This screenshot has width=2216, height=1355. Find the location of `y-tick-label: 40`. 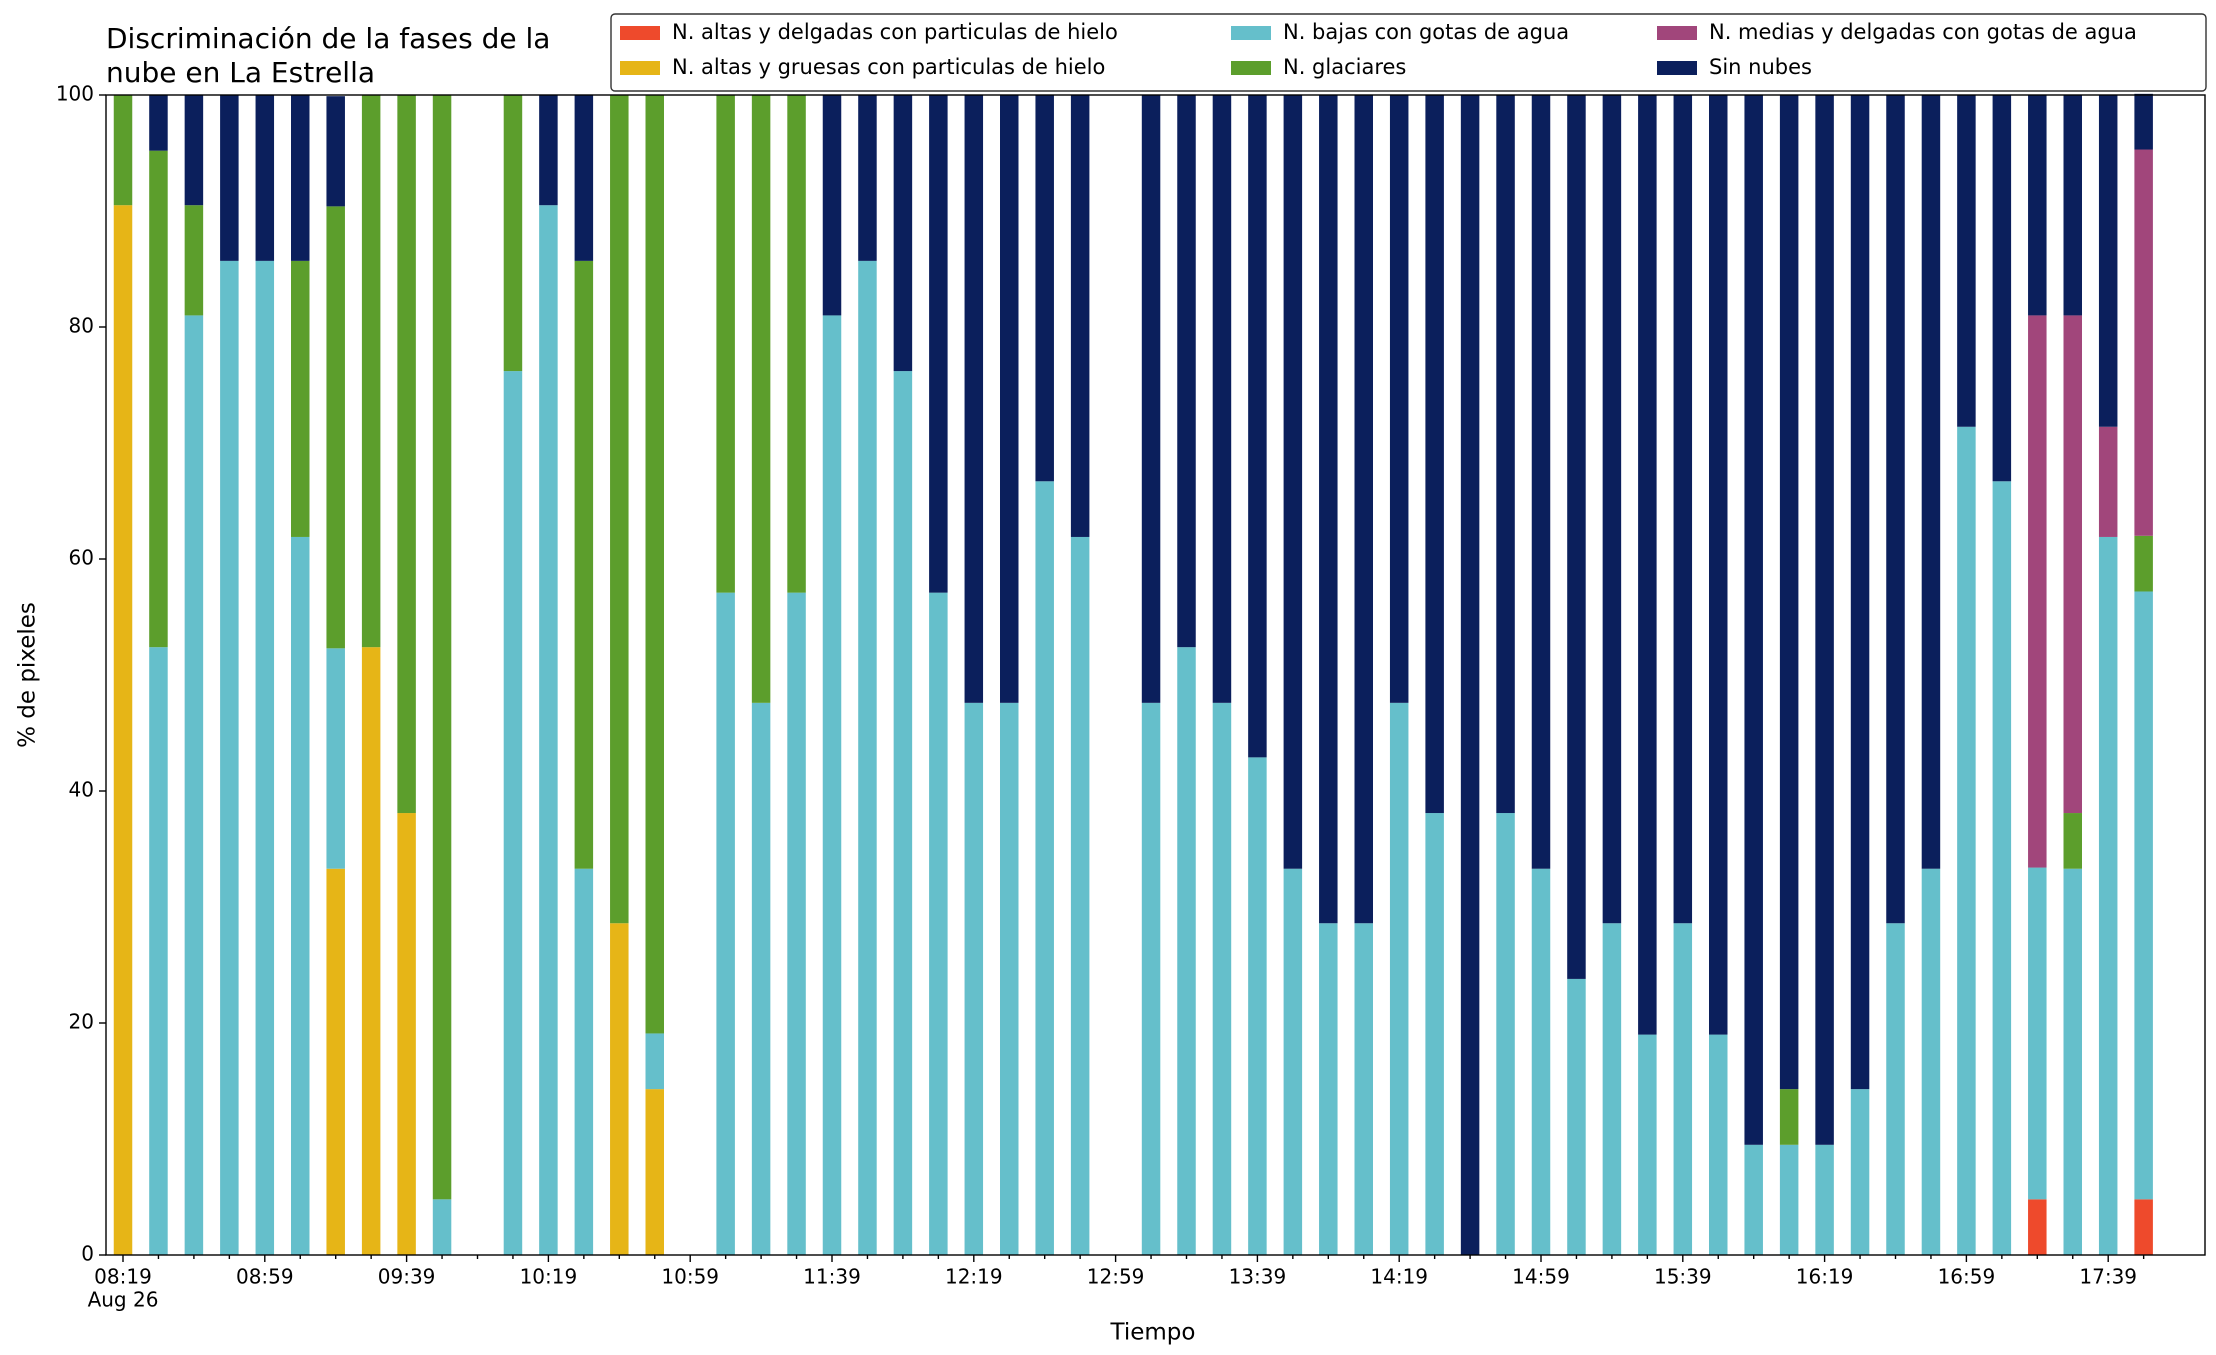

y-tick-label: 40 is located at coordinates (81, 790).